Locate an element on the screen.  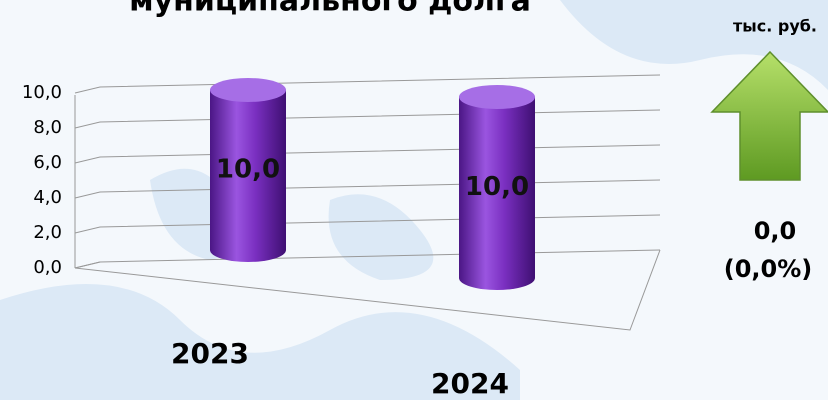
chart-title: муниципального долга is located at coordinates (330, 9).